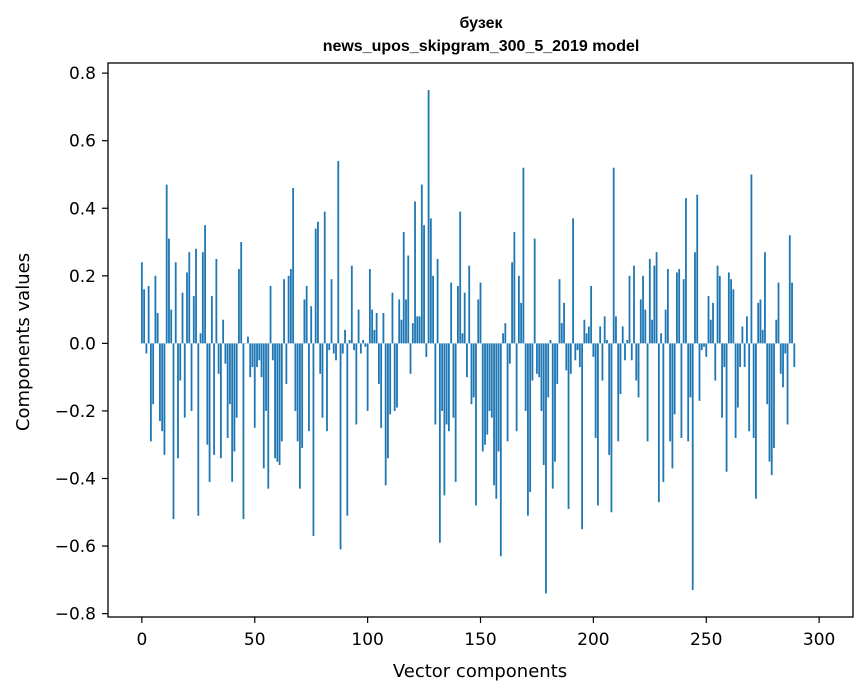 The width and height of the screenshot is (867, 696). I want to click on y-tick-label: 0.6, so click(82, 142).